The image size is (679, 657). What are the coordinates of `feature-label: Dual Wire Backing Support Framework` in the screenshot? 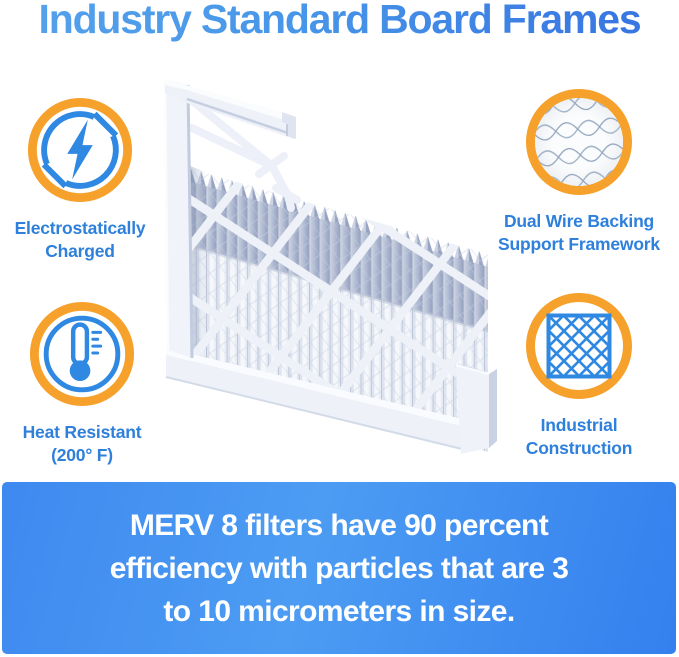 It's located at (579, 233).